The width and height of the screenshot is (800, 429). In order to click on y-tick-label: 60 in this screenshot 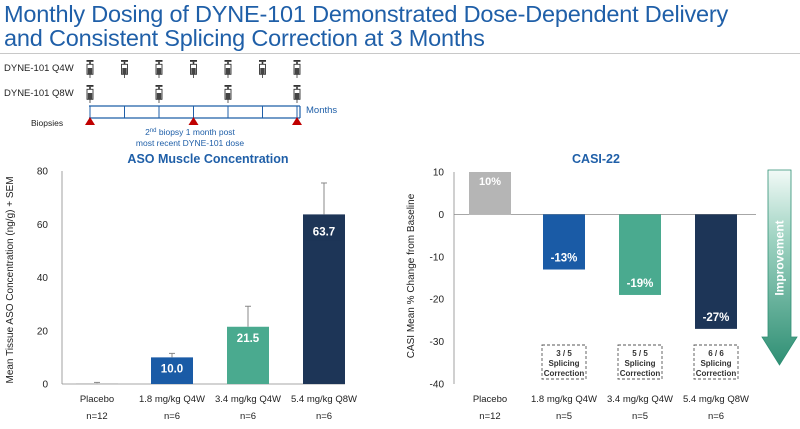, I will do `click(43, 225)`.